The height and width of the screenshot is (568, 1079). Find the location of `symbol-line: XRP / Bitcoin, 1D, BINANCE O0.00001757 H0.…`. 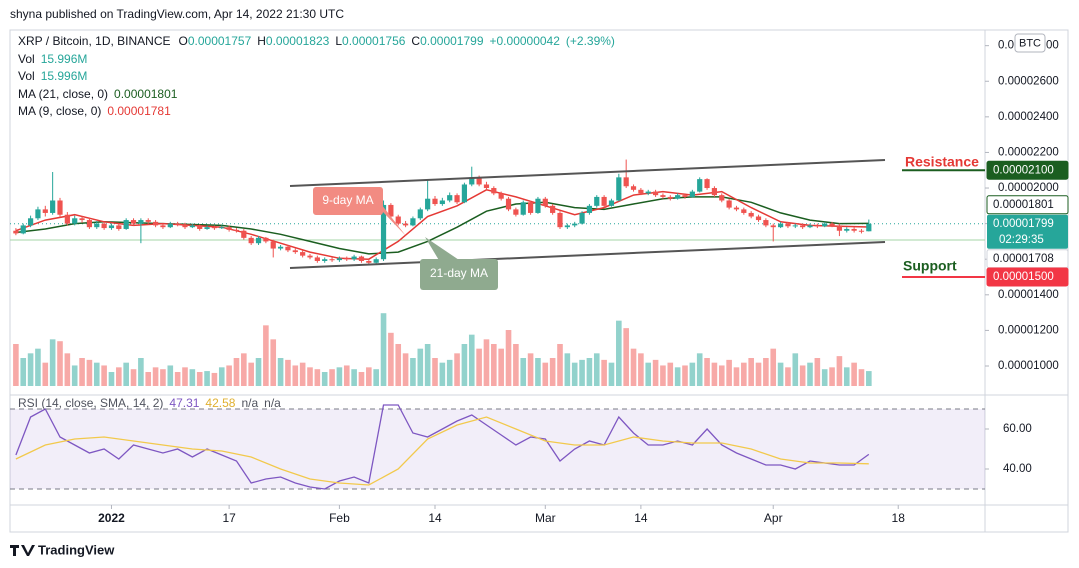

symbol-line: XRP / Bitcoin, 1D, BINANCE O0.00001757 H0.… is located at coordinates (316, 41).